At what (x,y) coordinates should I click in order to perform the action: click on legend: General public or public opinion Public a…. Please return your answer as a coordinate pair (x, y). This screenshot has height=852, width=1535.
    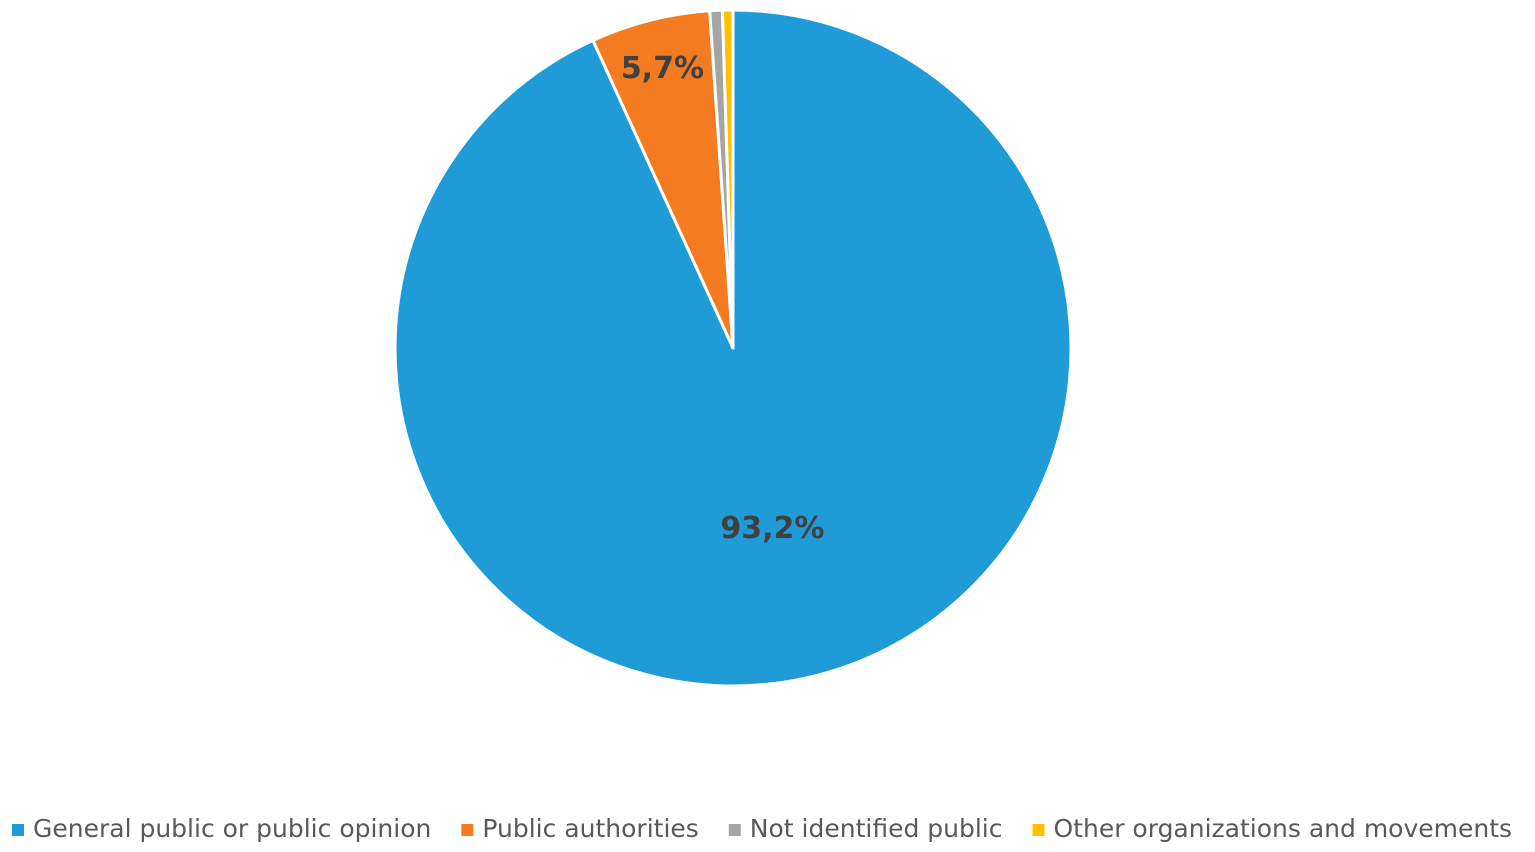
    Looking at the image, I should click on (762, 828).